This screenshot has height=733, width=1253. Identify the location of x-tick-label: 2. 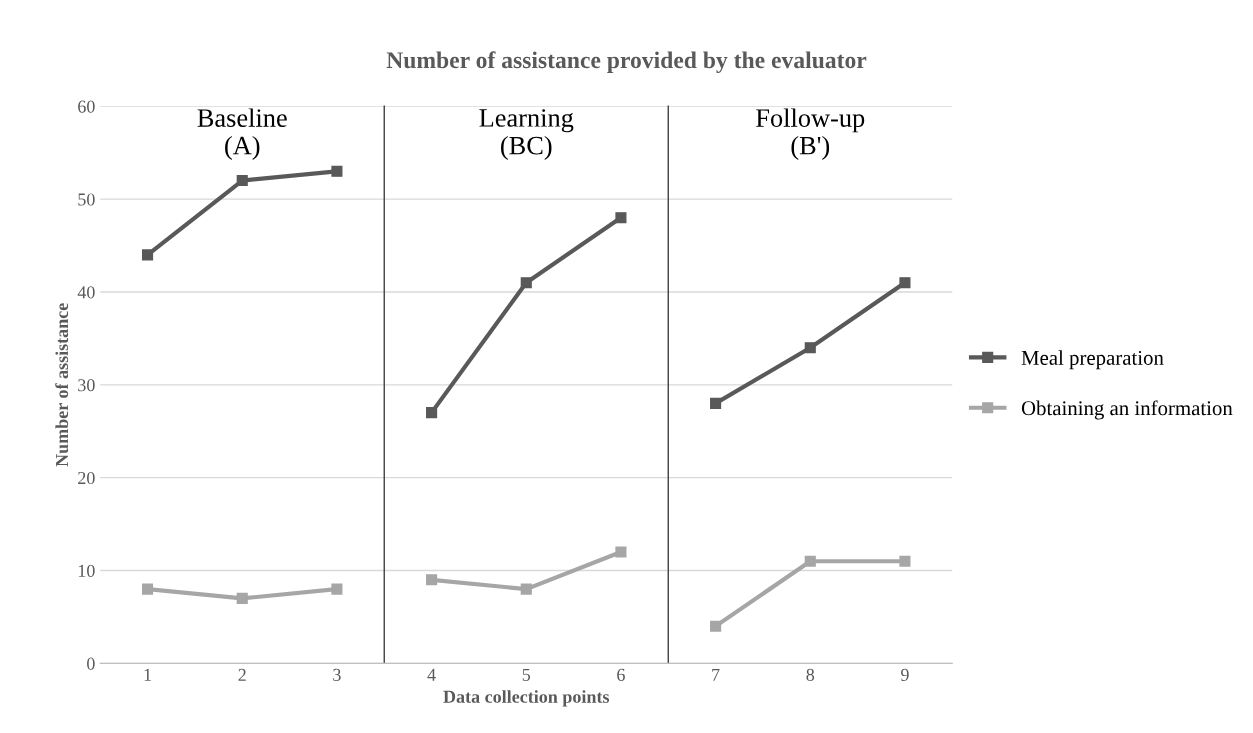
(242, 674).